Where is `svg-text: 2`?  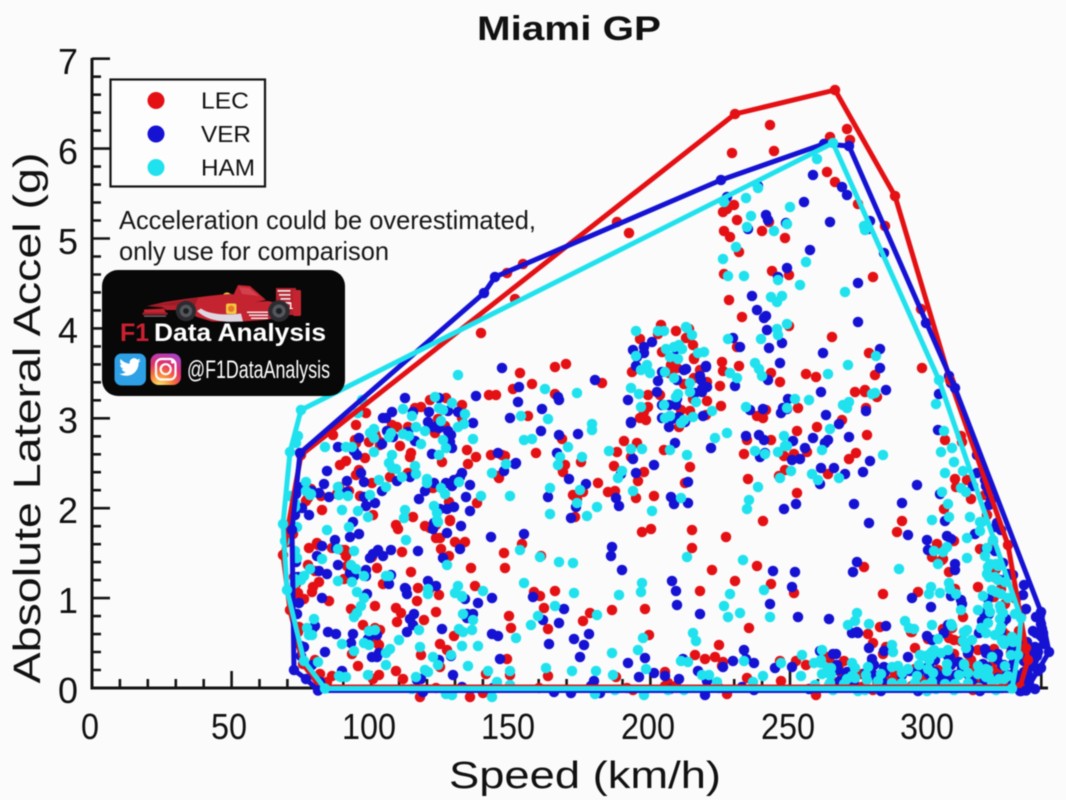 svg-text: 2 is located at coordinates (68, 510).